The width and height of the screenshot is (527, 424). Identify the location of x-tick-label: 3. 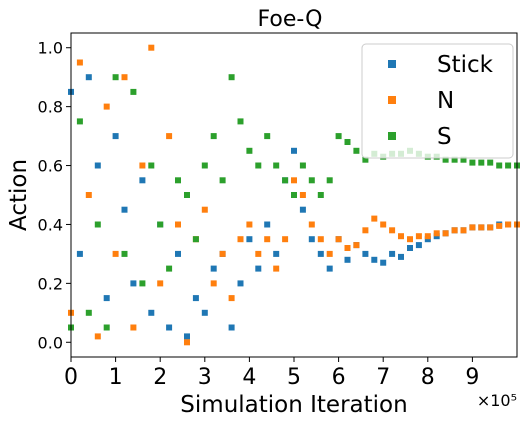
(205, 377).